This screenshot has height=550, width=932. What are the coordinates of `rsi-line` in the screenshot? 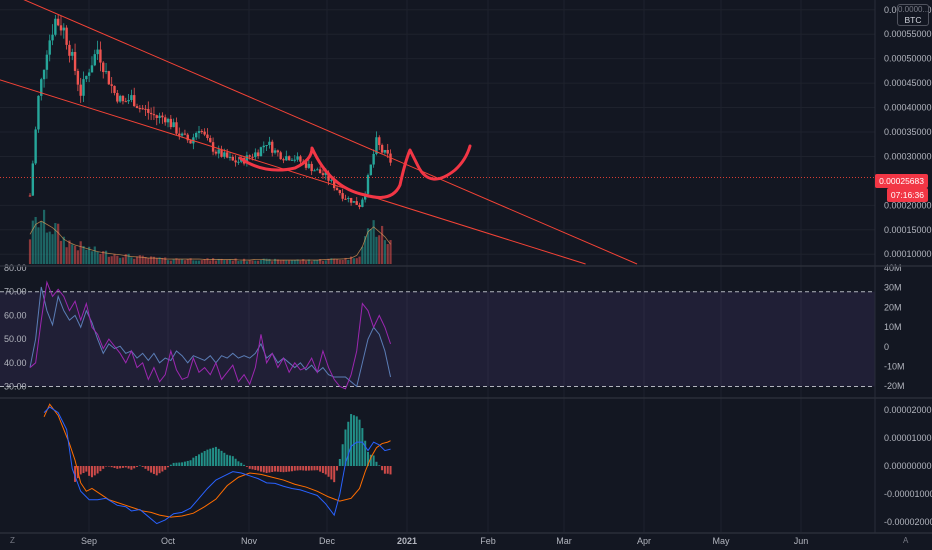 It's located at (210, 335).